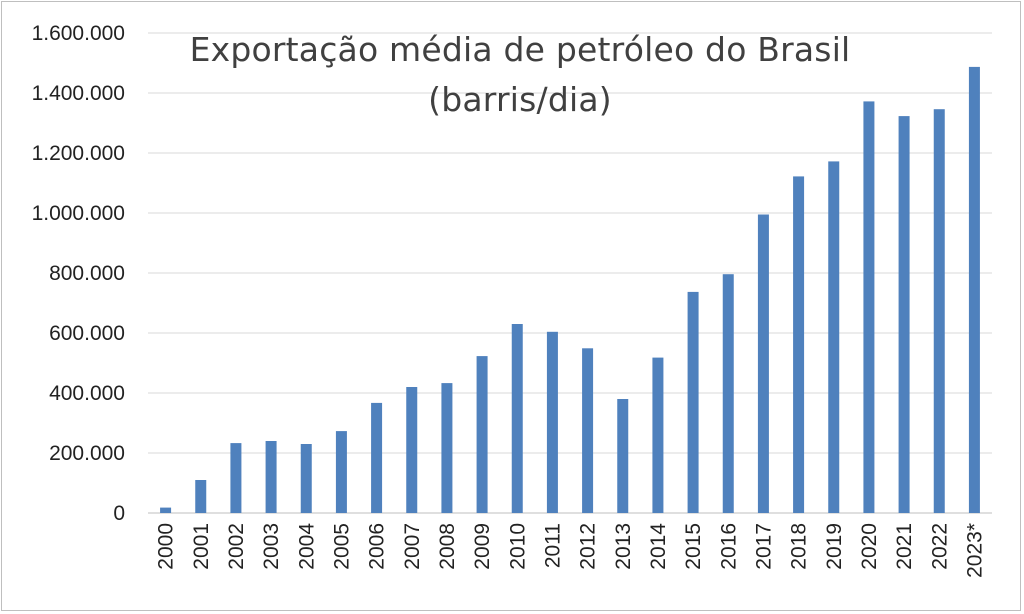  What do you see at coordinates (904, 546) in the screenshot?
I see `x-tick-label: 2021` at bounding box center [904, 546].